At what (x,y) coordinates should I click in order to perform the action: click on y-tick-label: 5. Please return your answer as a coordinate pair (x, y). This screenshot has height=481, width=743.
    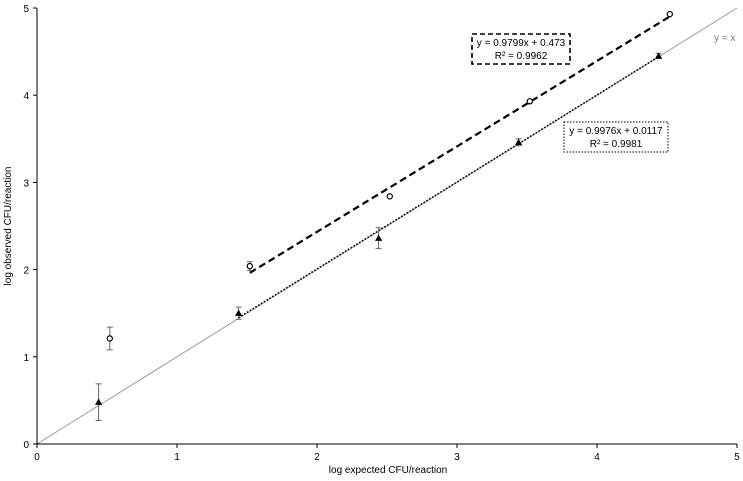
    Looking at the image, I should click on (26, 9).